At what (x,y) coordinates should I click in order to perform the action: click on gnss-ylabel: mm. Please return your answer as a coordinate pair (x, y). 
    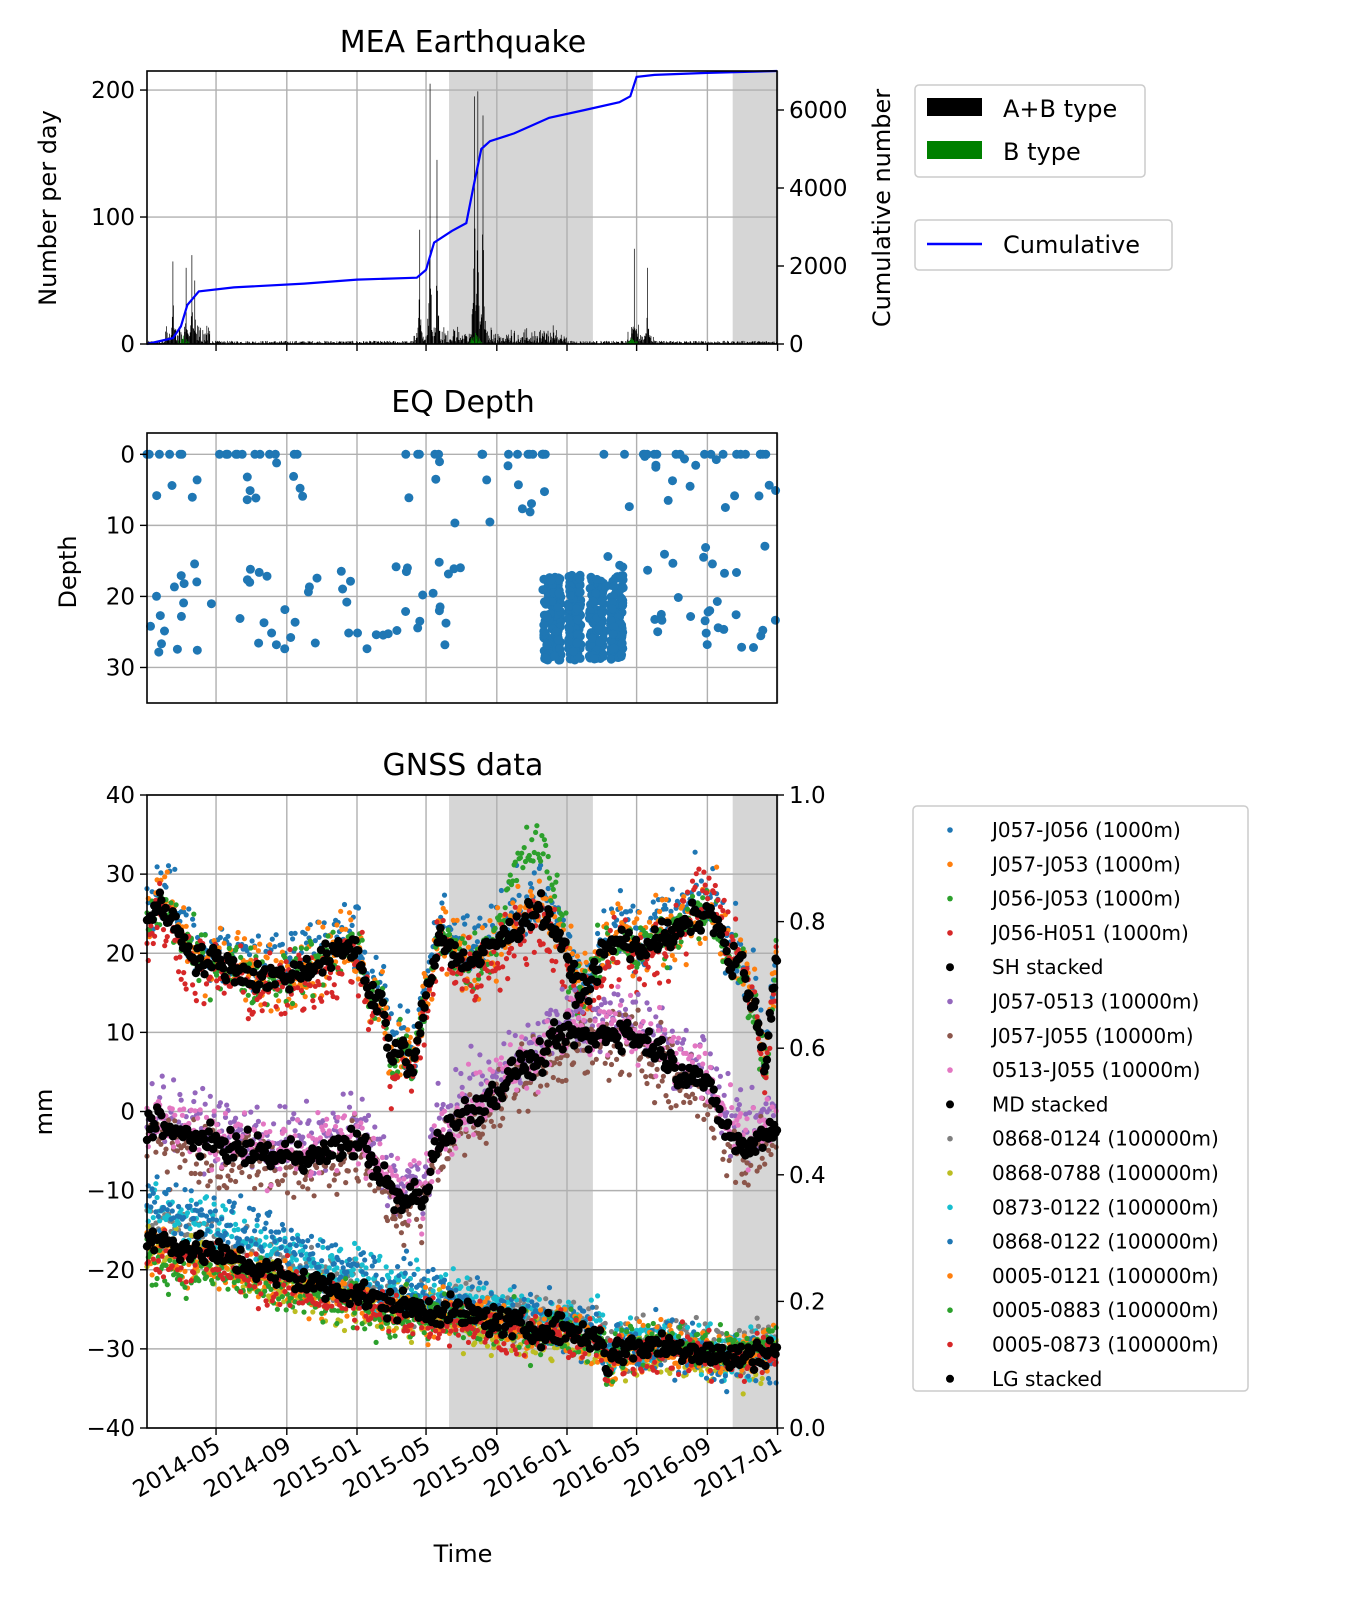
    Looking at the image, I should click on (44, 1112).